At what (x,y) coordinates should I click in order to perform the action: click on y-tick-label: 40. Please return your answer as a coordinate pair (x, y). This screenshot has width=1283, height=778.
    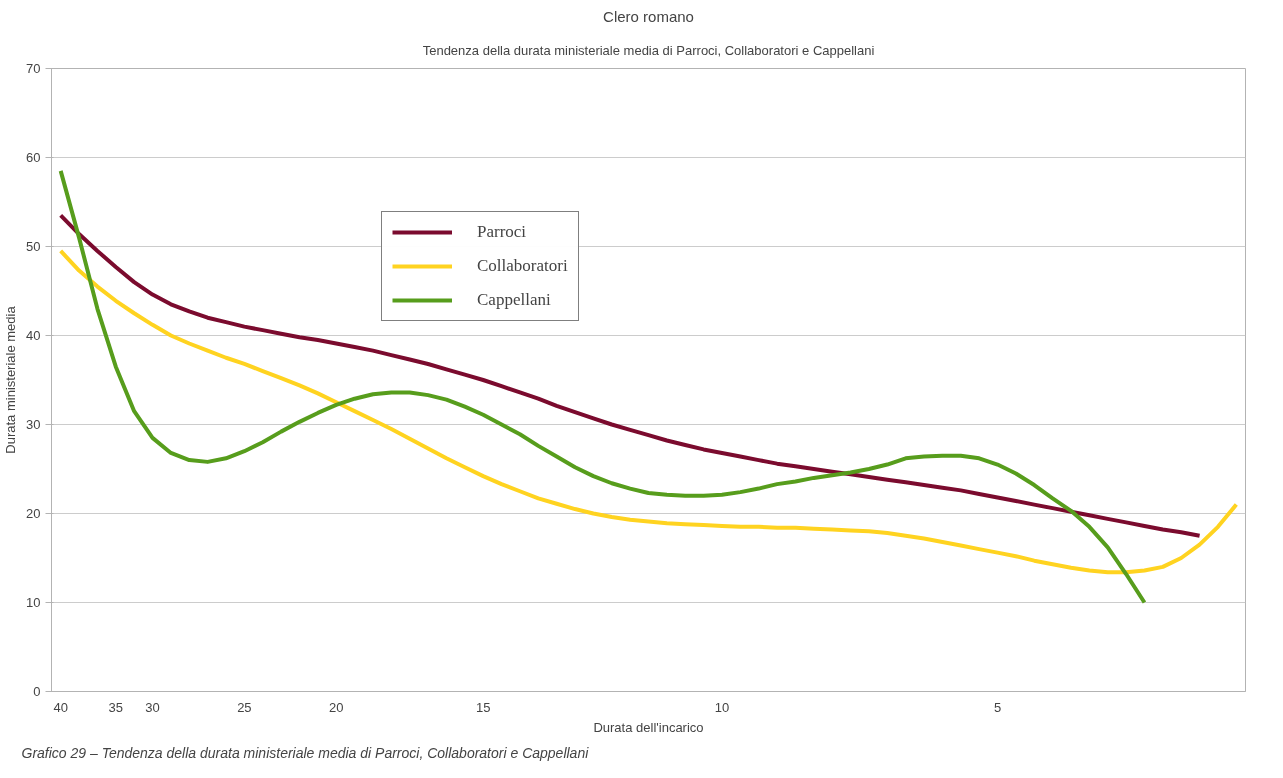
    Looking at the image, I should click on (33, 335).